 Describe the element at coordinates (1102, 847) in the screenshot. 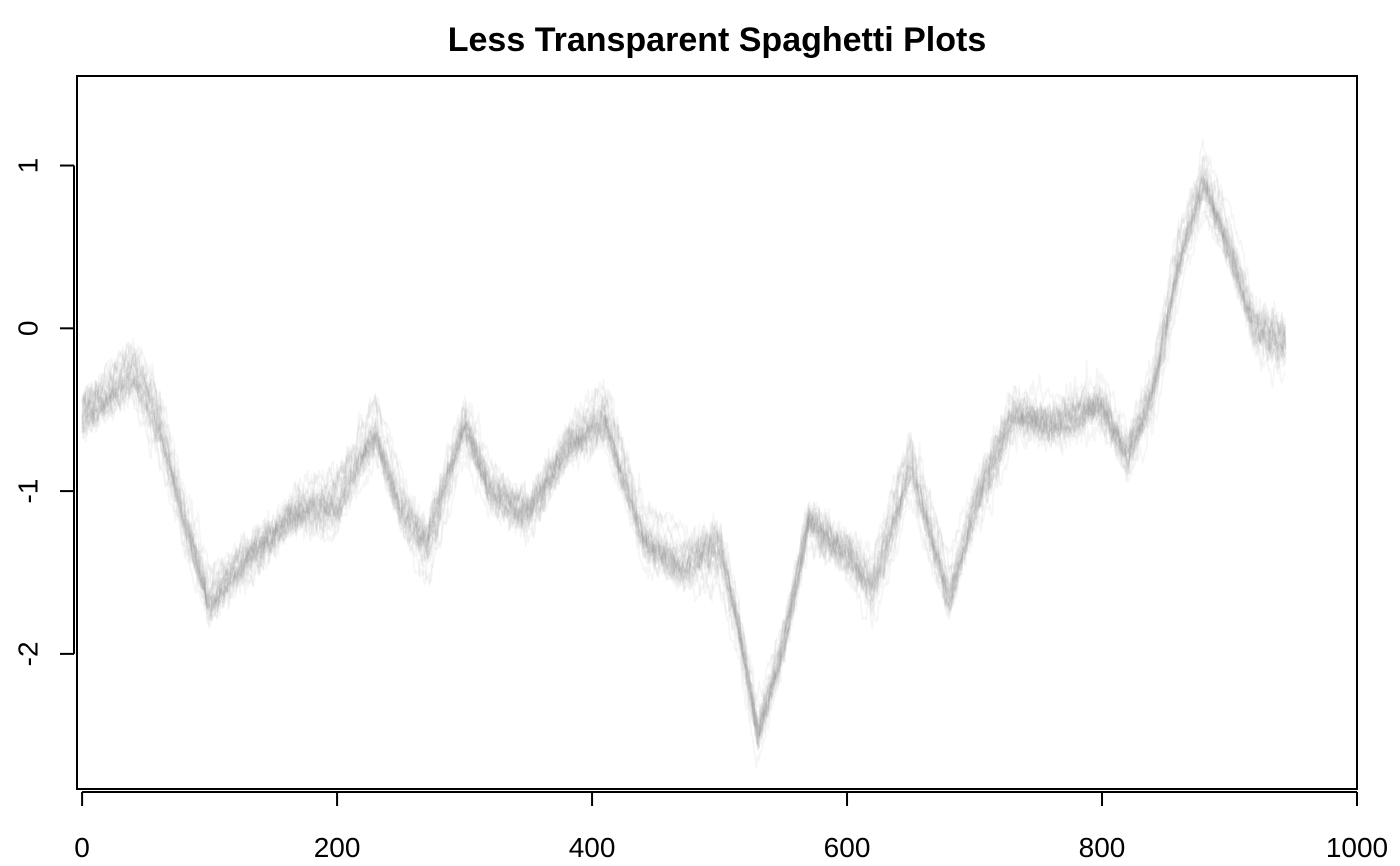

I see `x-tick-label: 800` at that location.